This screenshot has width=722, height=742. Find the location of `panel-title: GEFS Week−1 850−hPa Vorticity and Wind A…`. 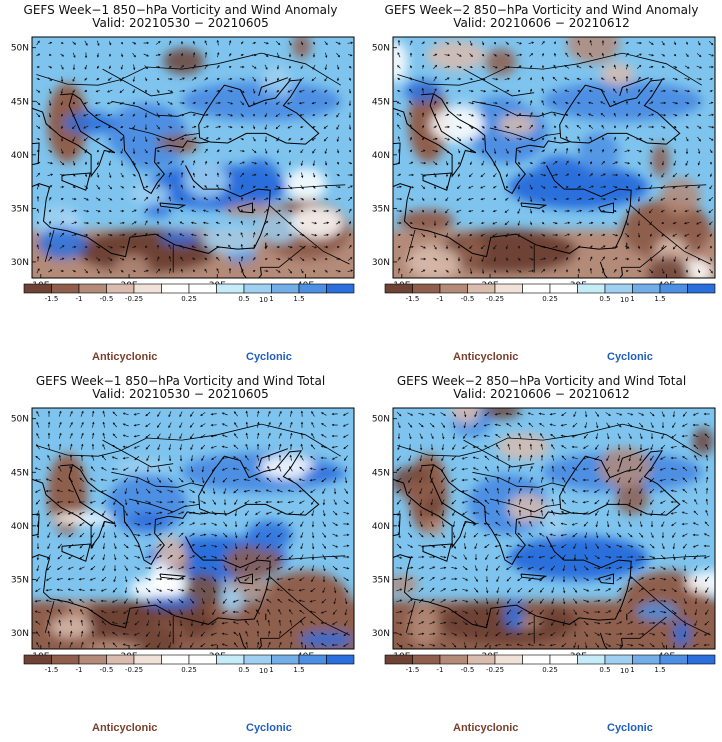

panel-title: GEFS Week−1 850−hPa Vorticity and Wind A… is located at coordinates (180, 10).